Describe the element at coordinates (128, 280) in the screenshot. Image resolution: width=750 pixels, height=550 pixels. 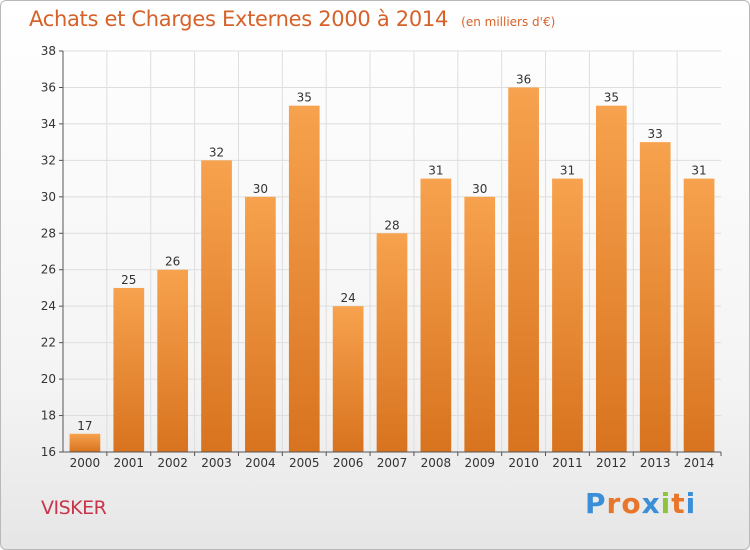
I see `data-label: 25` at that location.